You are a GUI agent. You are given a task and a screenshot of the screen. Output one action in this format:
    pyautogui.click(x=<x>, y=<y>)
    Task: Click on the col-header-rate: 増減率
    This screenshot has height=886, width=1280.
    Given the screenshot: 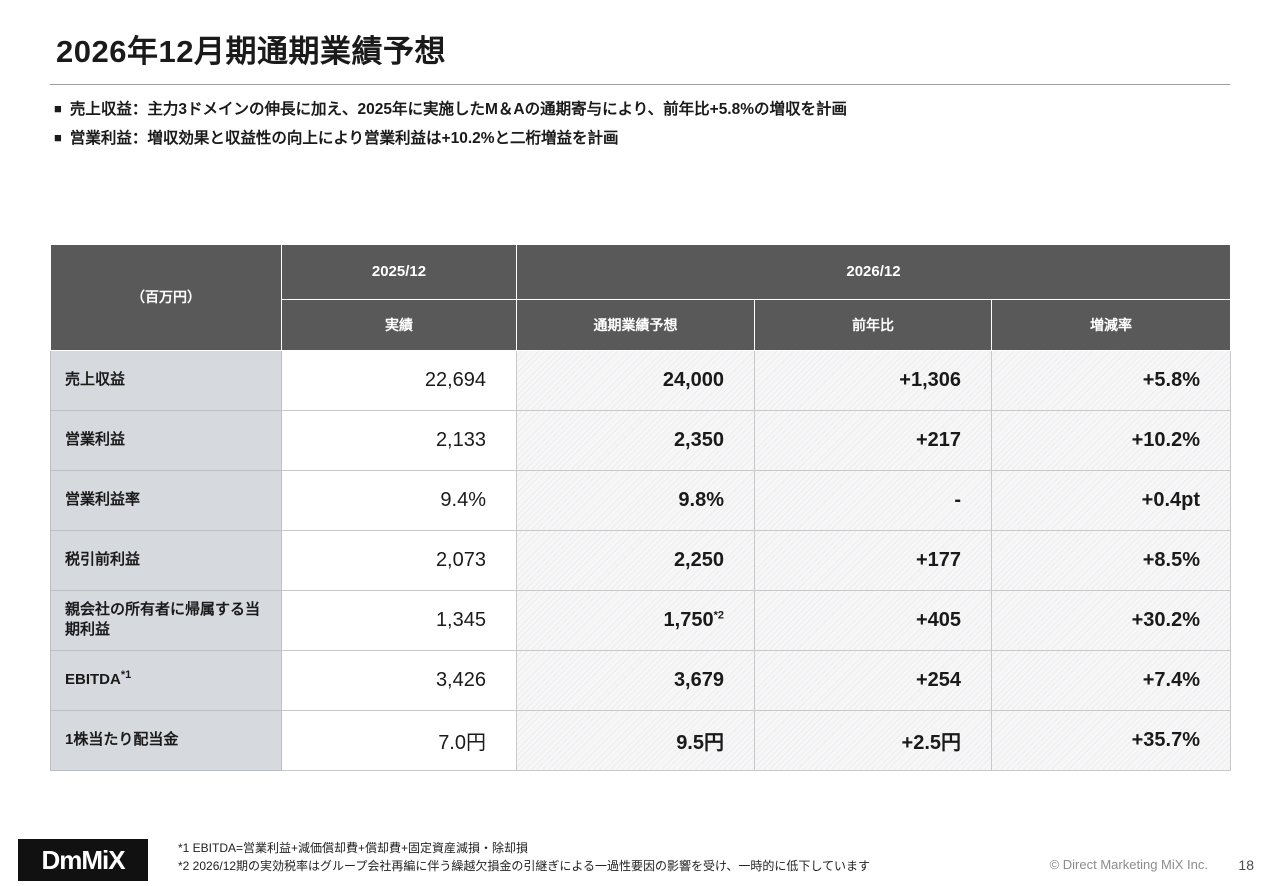 What is the action you would take?
    pyautogui.click(x=1111, y=324)
    